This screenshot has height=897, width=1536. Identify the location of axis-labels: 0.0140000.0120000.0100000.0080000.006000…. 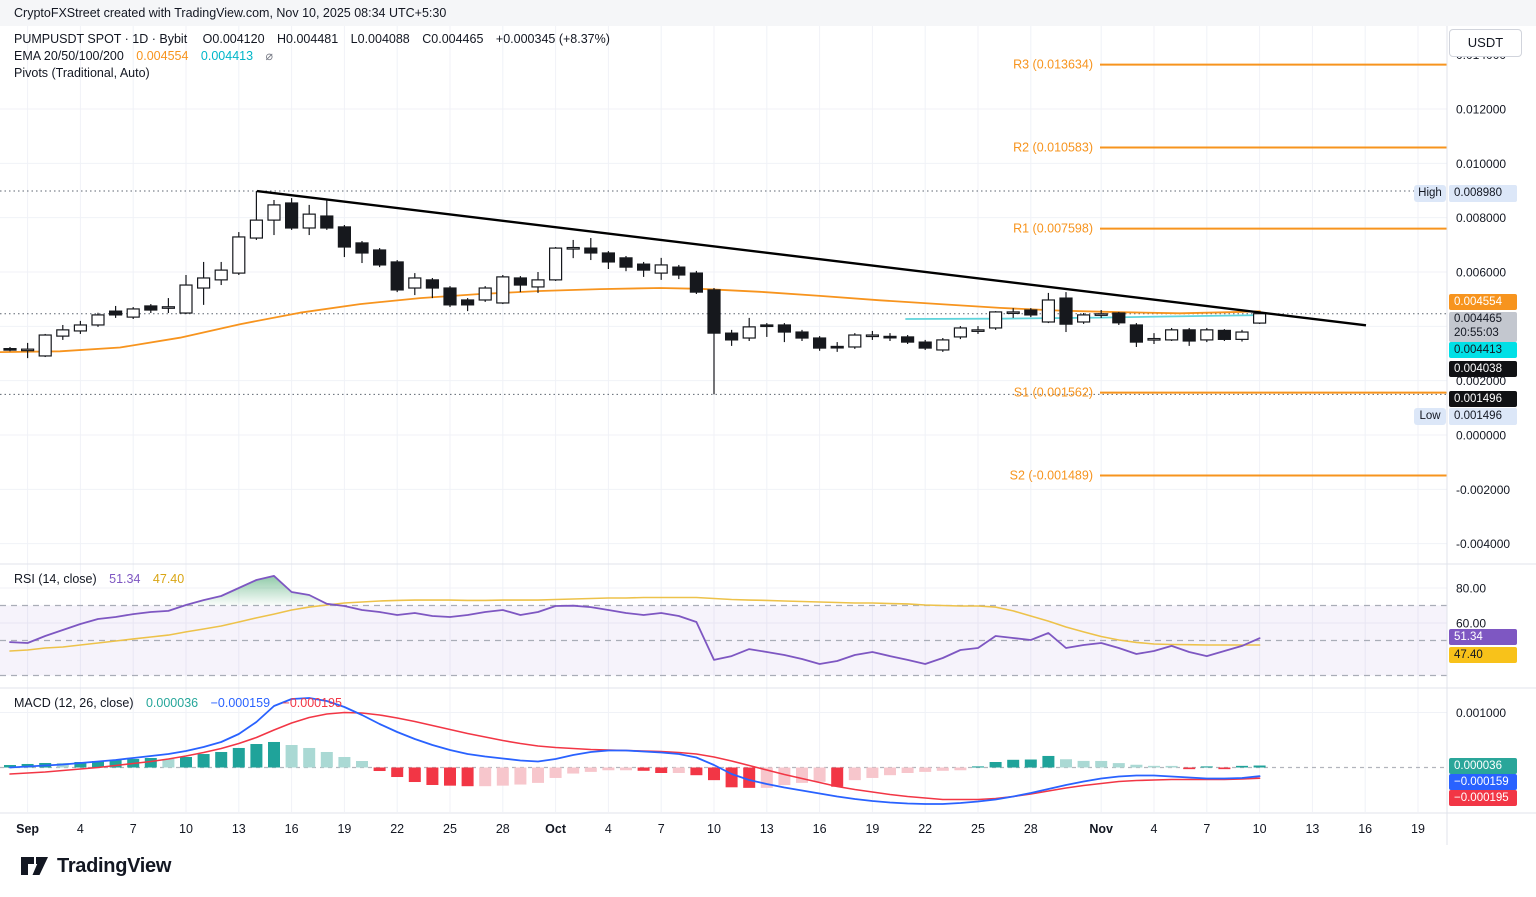
(1483, 384).